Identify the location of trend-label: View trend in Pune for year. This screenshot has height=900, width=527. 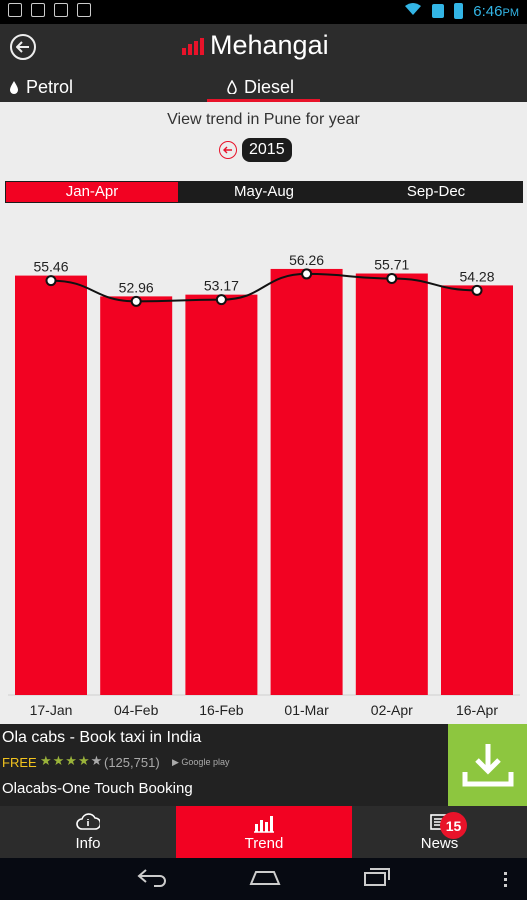
(263, 119).